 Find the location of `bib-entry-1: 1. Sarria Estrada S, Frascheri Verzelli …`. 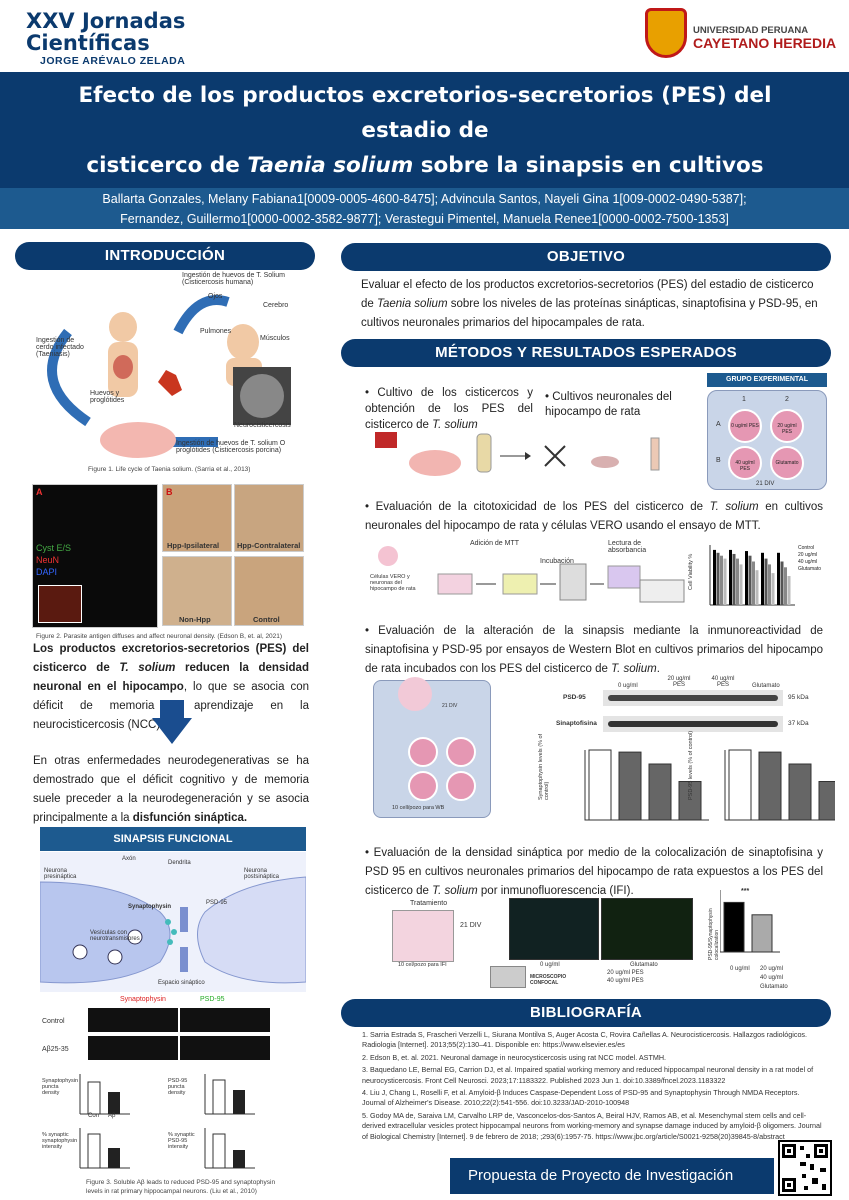

bib-entry-1: 1. Sarria Estrada S, Frascheri Verzelli … is located at coordinates (585, 1040).